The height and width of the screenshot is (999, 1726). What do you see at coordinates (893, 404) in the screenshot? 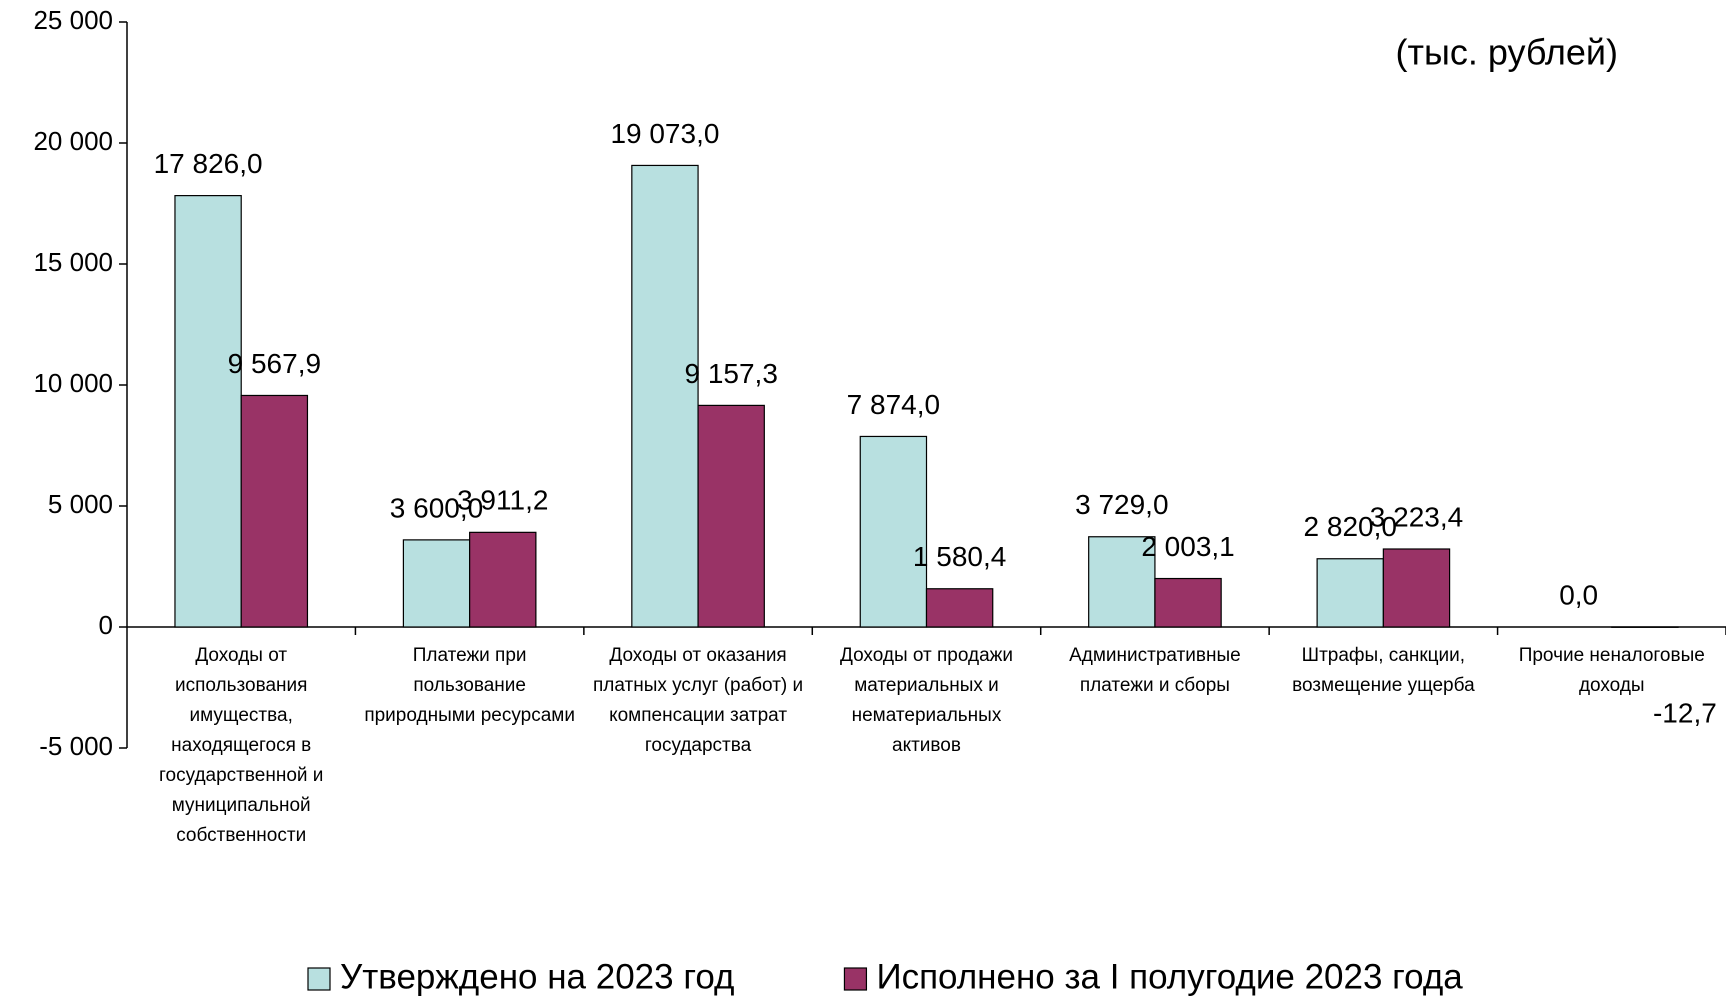
I see `data-label: 7 874,0` at bounding box center [893, 404].